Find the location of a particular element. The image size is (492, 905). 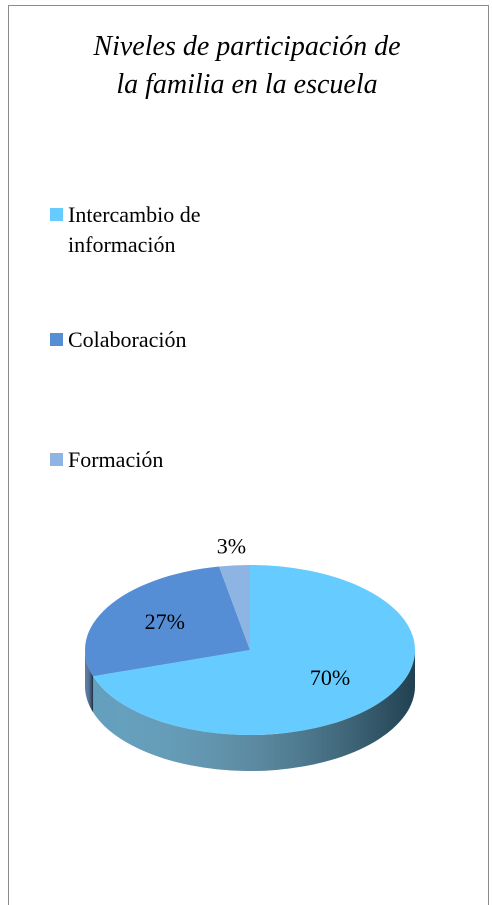

data-label: 27% is located at coordinates (165, 621).